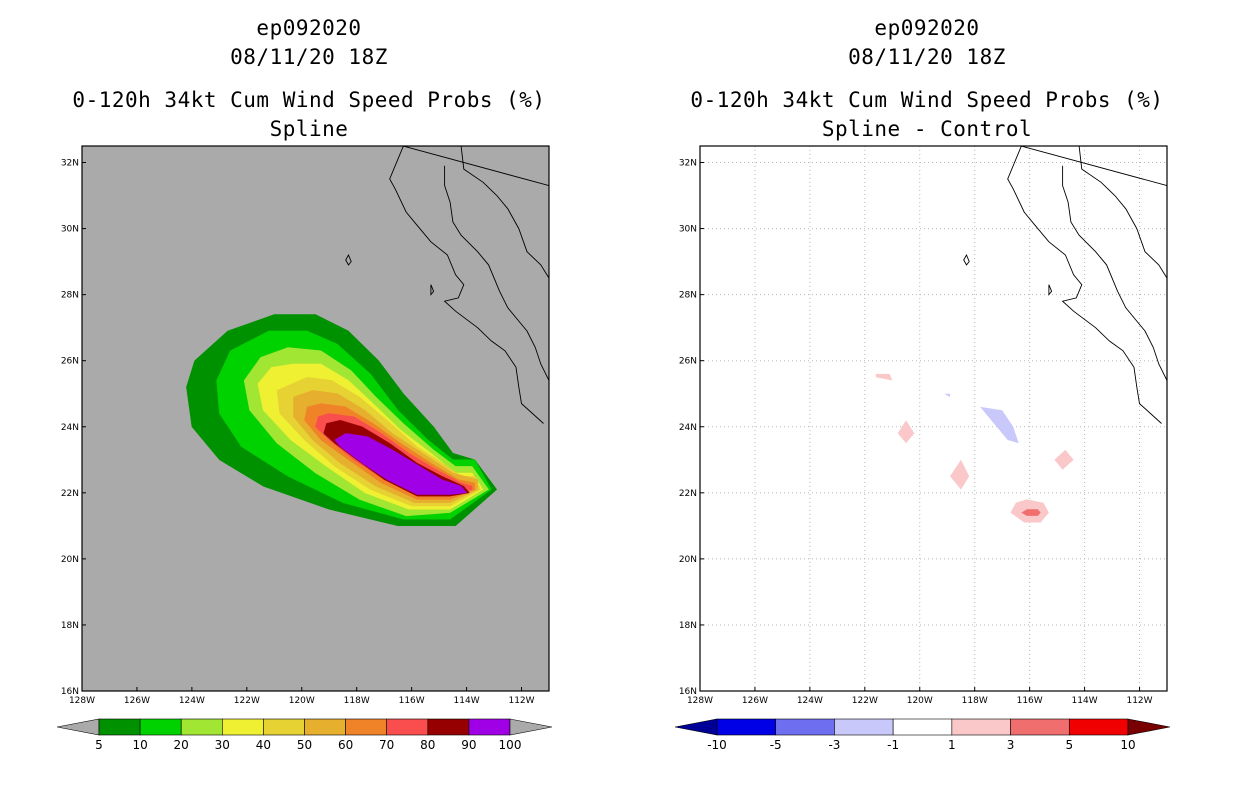 The height and width of the screenshot is (800, 1236). Describe the element at coordinates (776, 745) in the screenshot. I see `colorbar-label: -5` at that location.